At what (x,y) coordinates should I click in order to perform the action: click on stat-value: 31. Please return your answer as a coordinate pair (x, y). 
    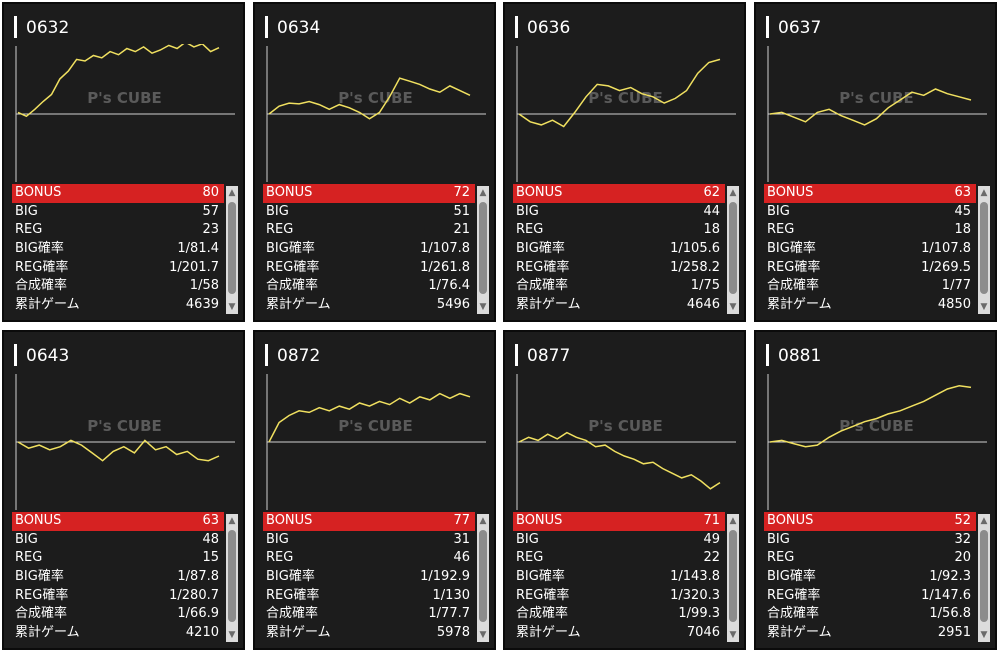
    Looking at the image, I should click on (461, 539).